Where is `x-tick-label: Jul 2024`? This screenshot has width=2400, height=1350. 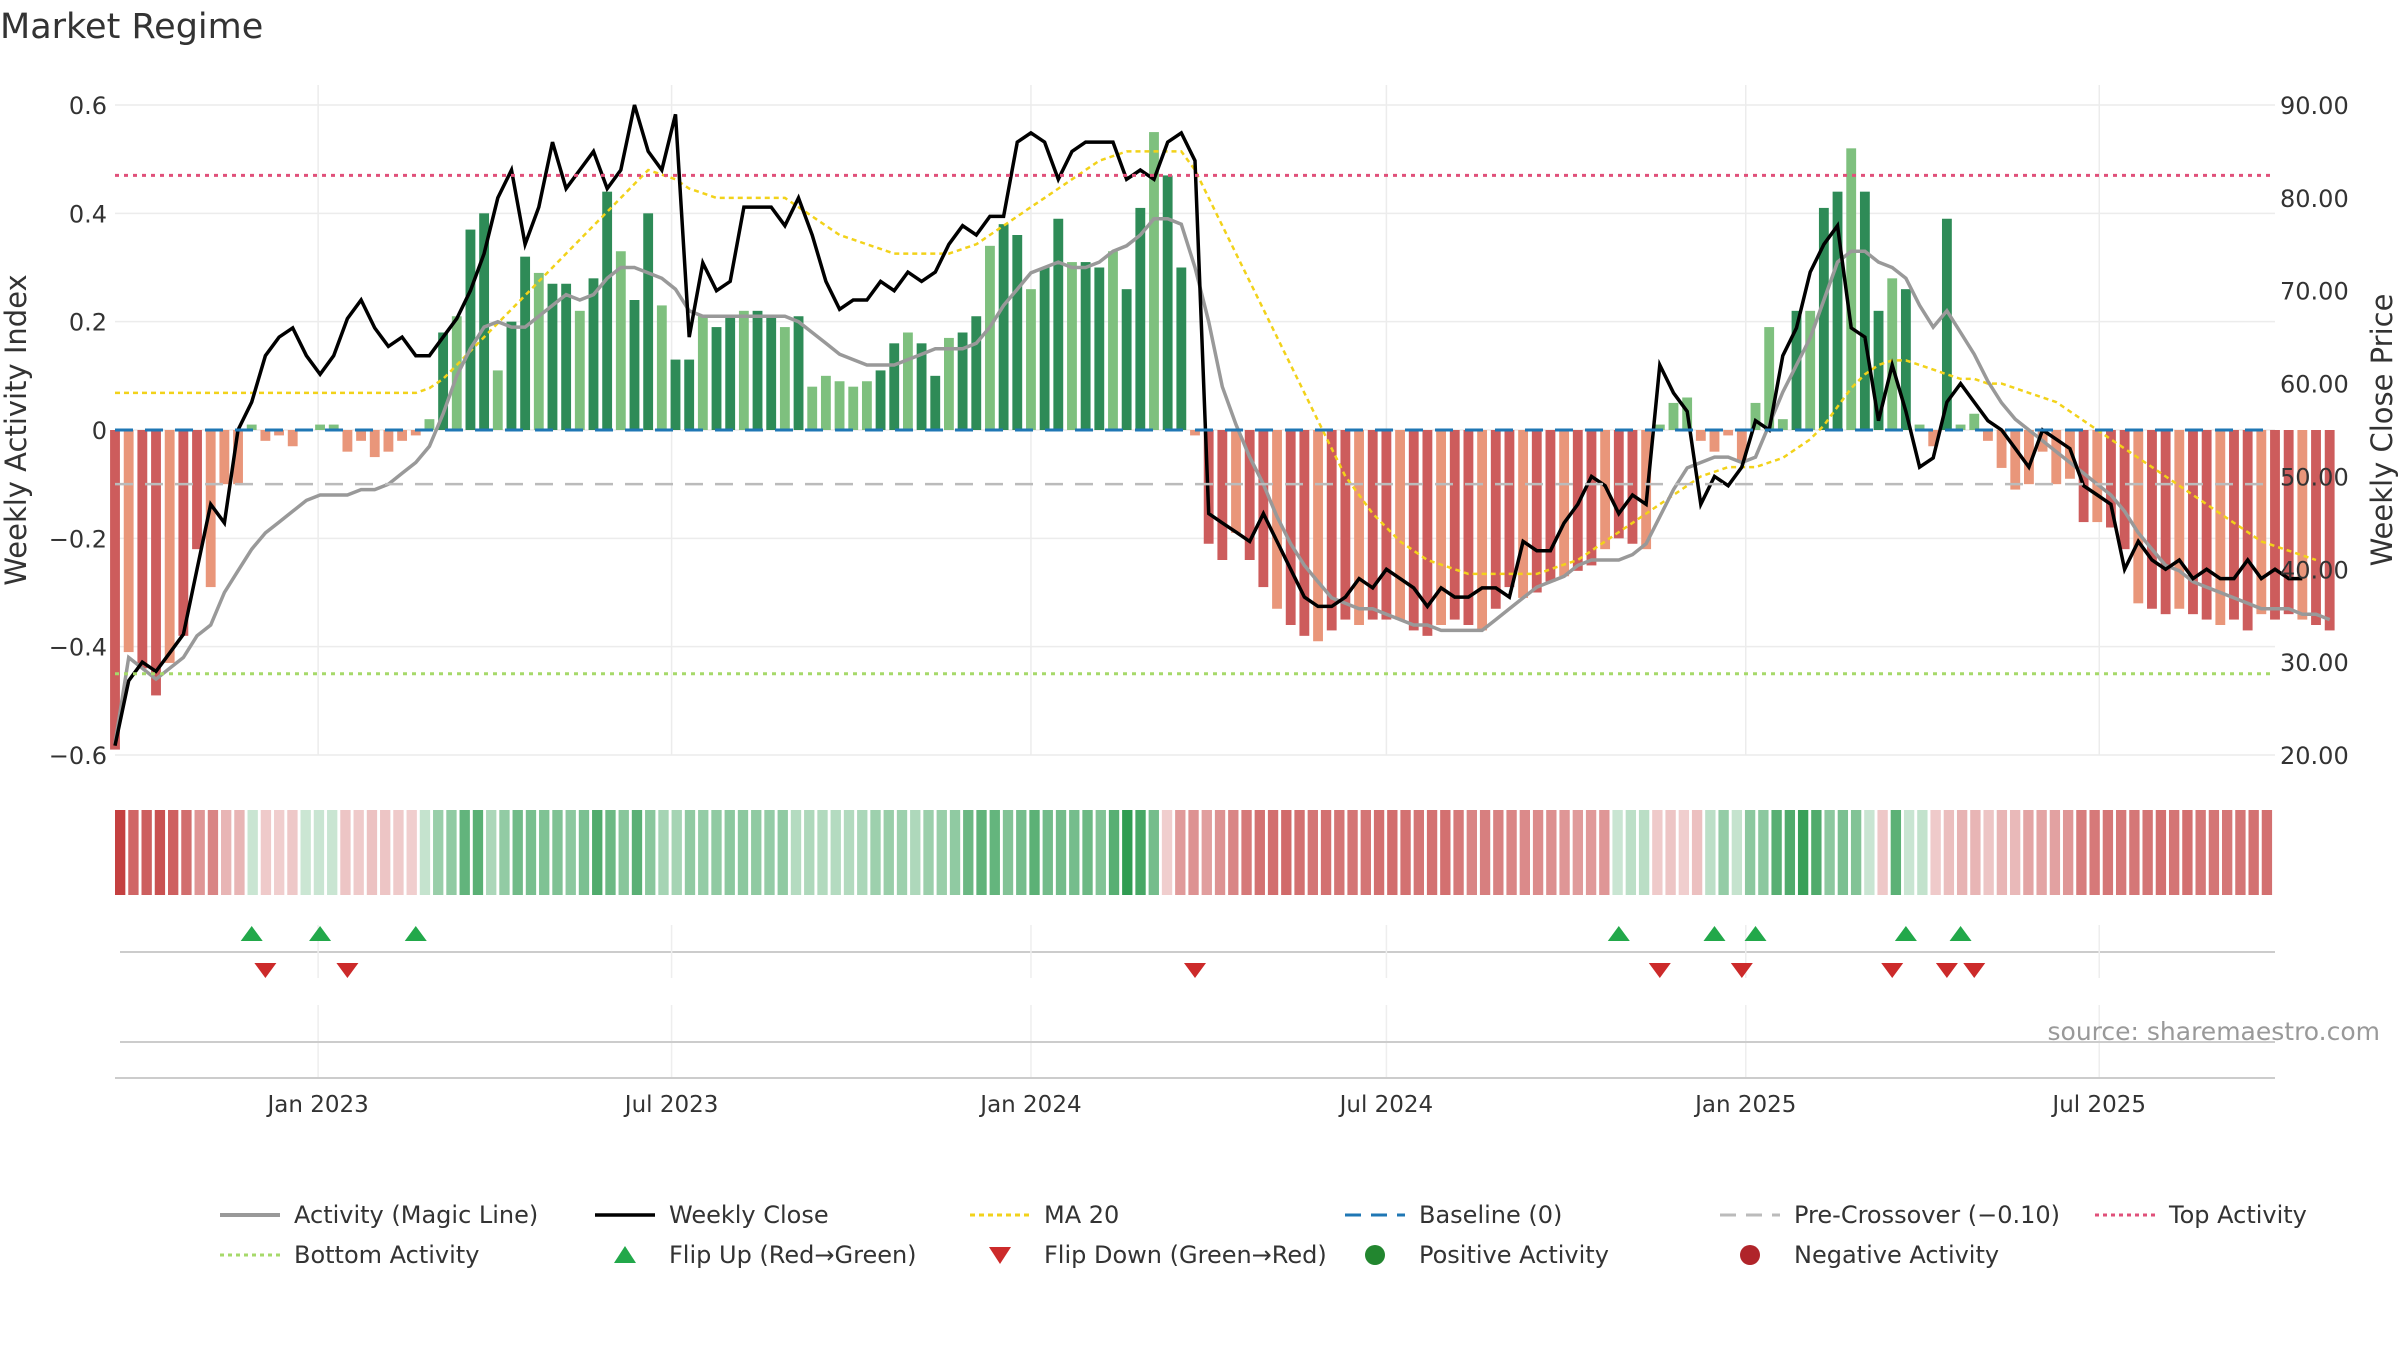 x-tick-label: Jul 2024 is located at coordinates (1386, 1105).